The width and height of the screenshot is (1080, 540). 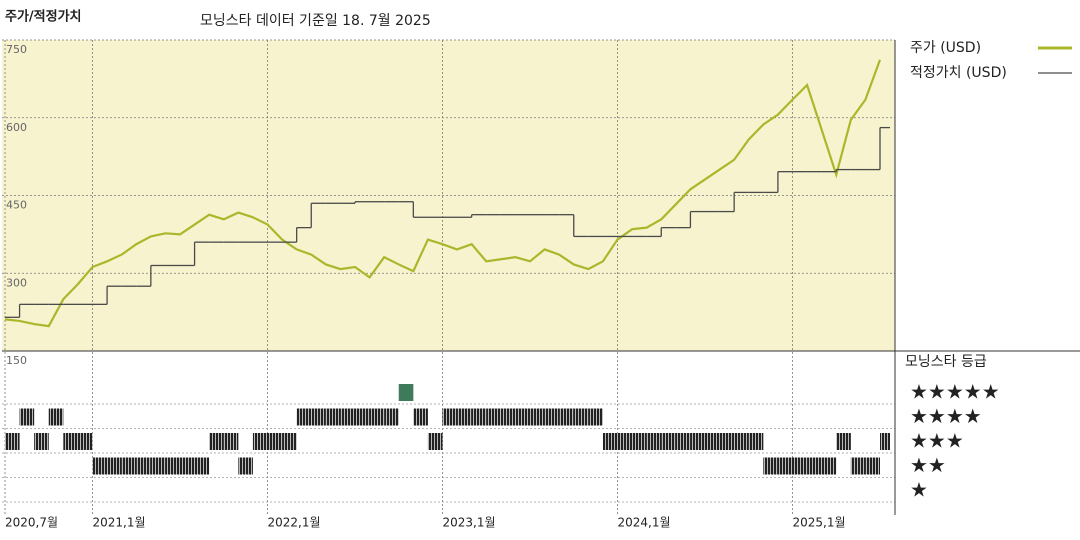 I want to click on legend-label: 적정가치 (USD), so click(x=958, y=73).